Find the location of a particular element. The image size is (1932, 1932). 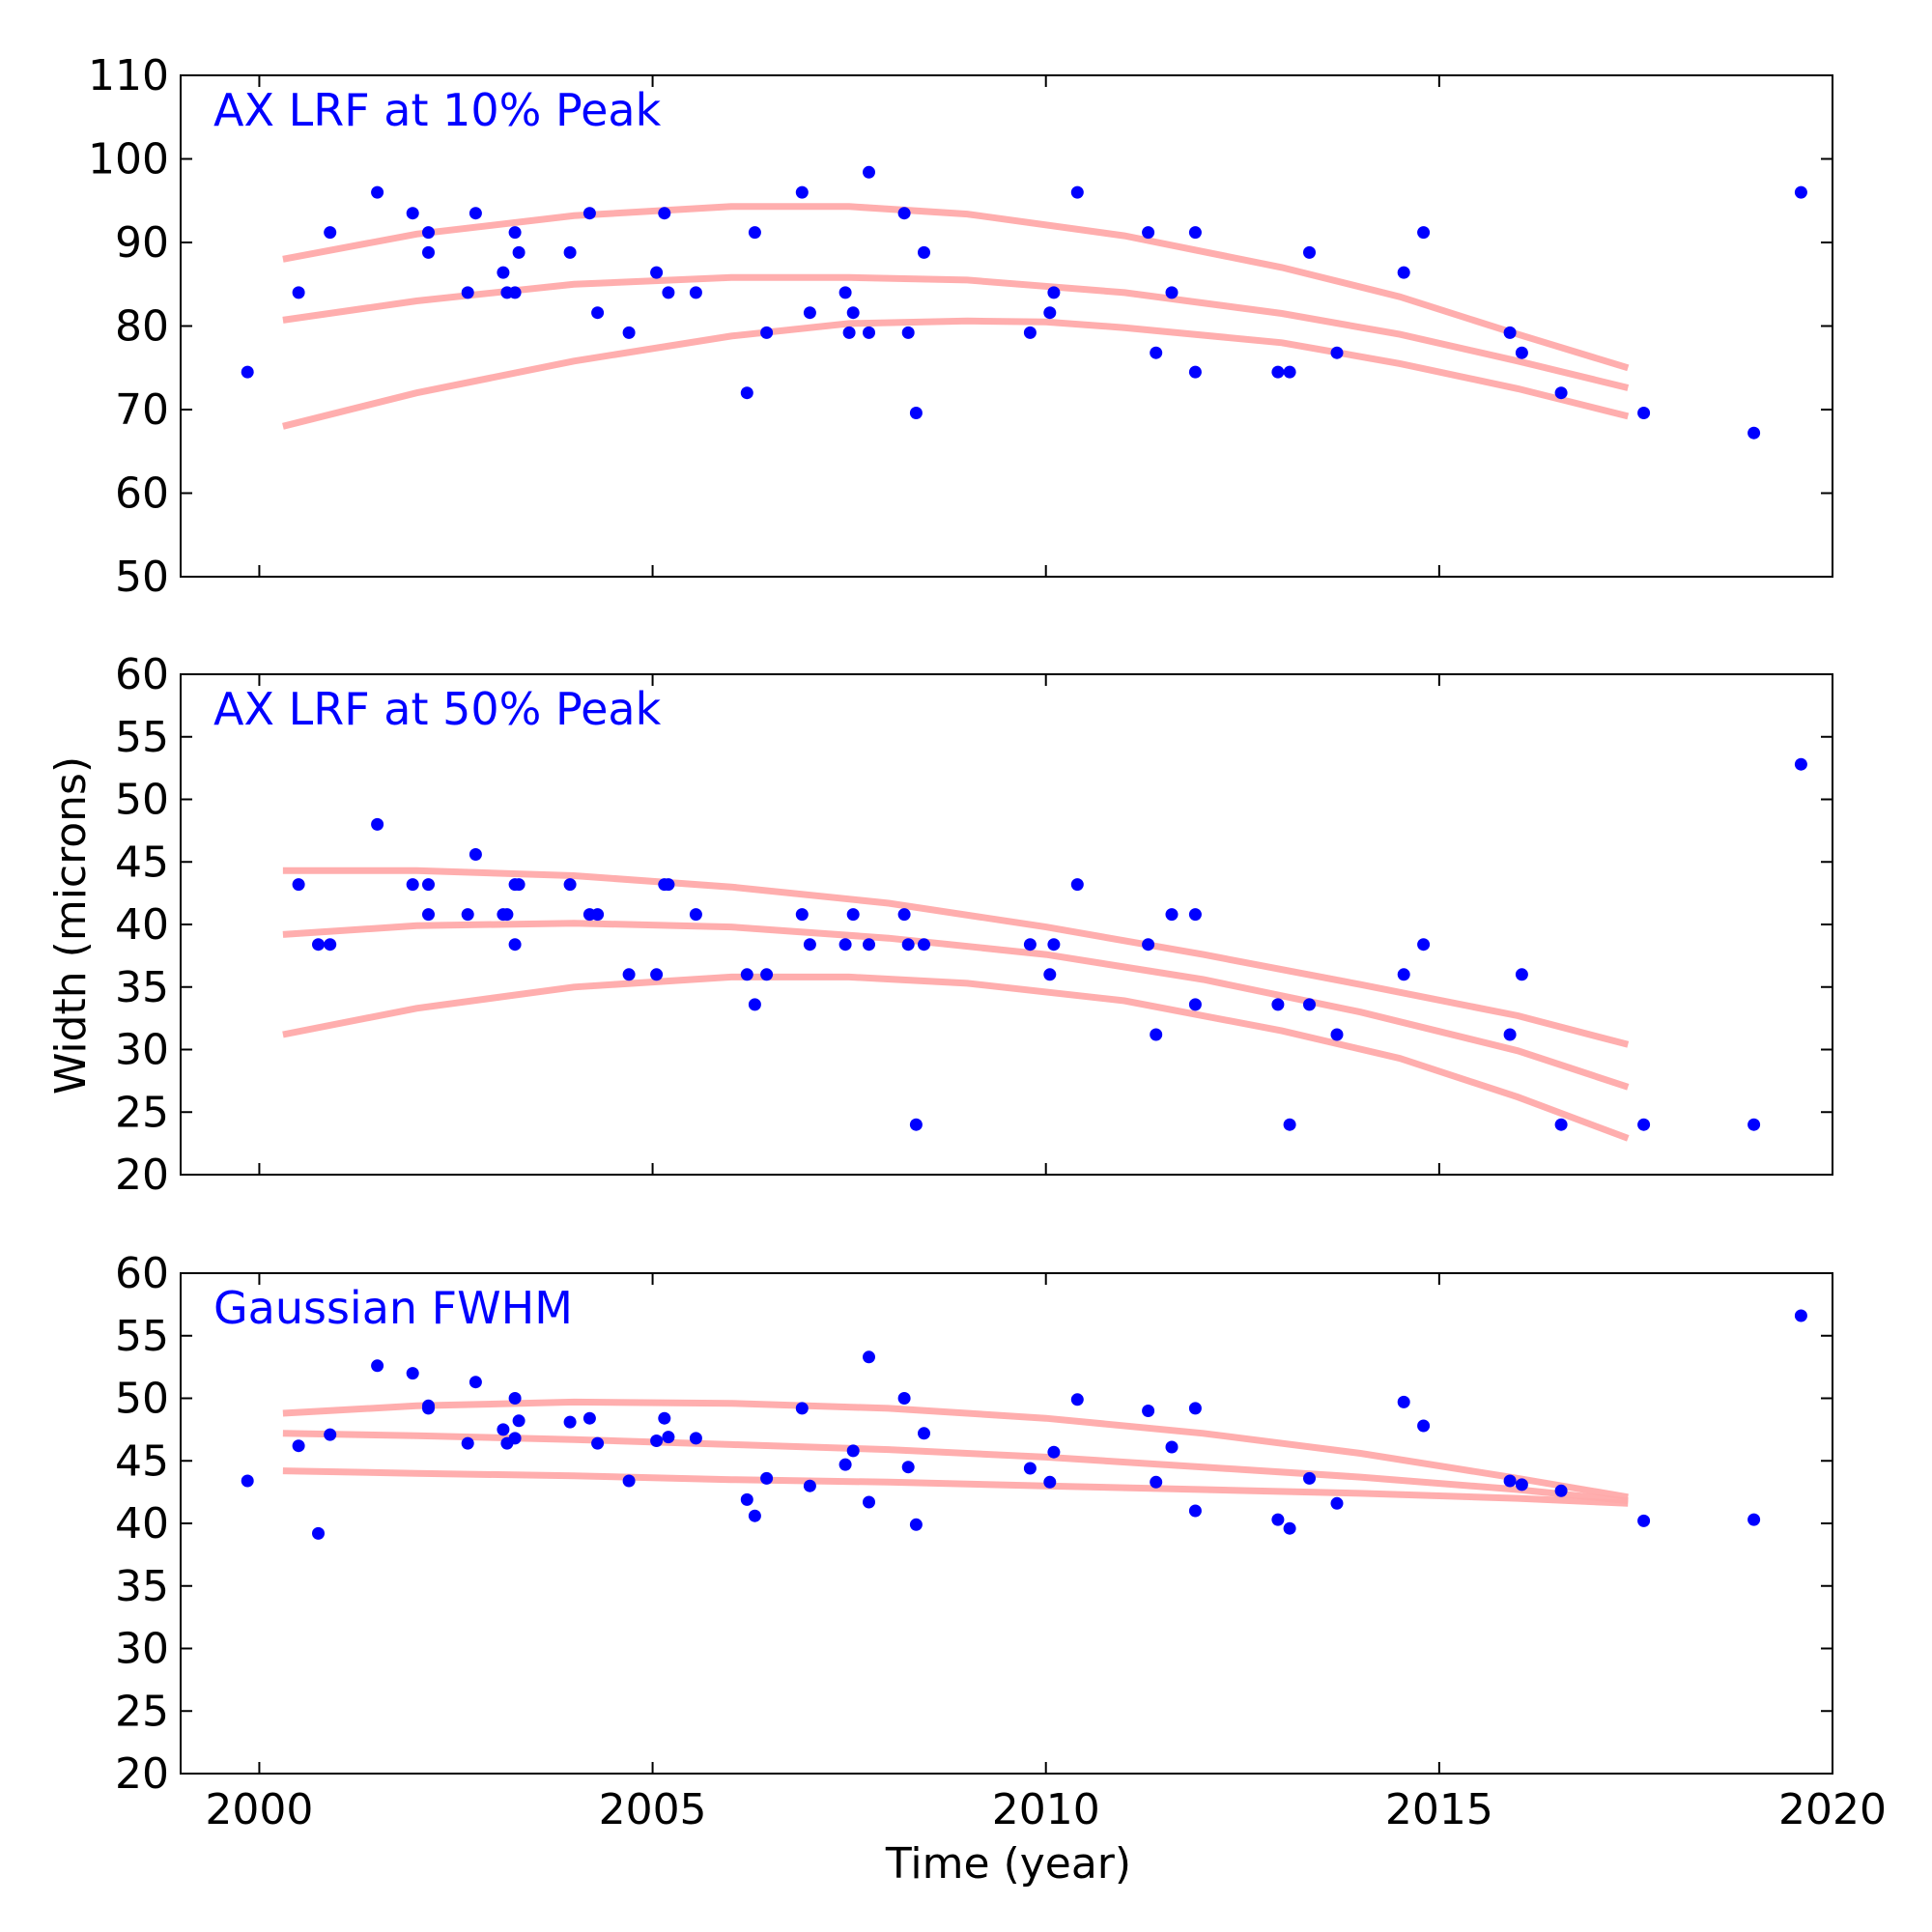

y-tick-label: 40 is located at coordinates (142, 1523).